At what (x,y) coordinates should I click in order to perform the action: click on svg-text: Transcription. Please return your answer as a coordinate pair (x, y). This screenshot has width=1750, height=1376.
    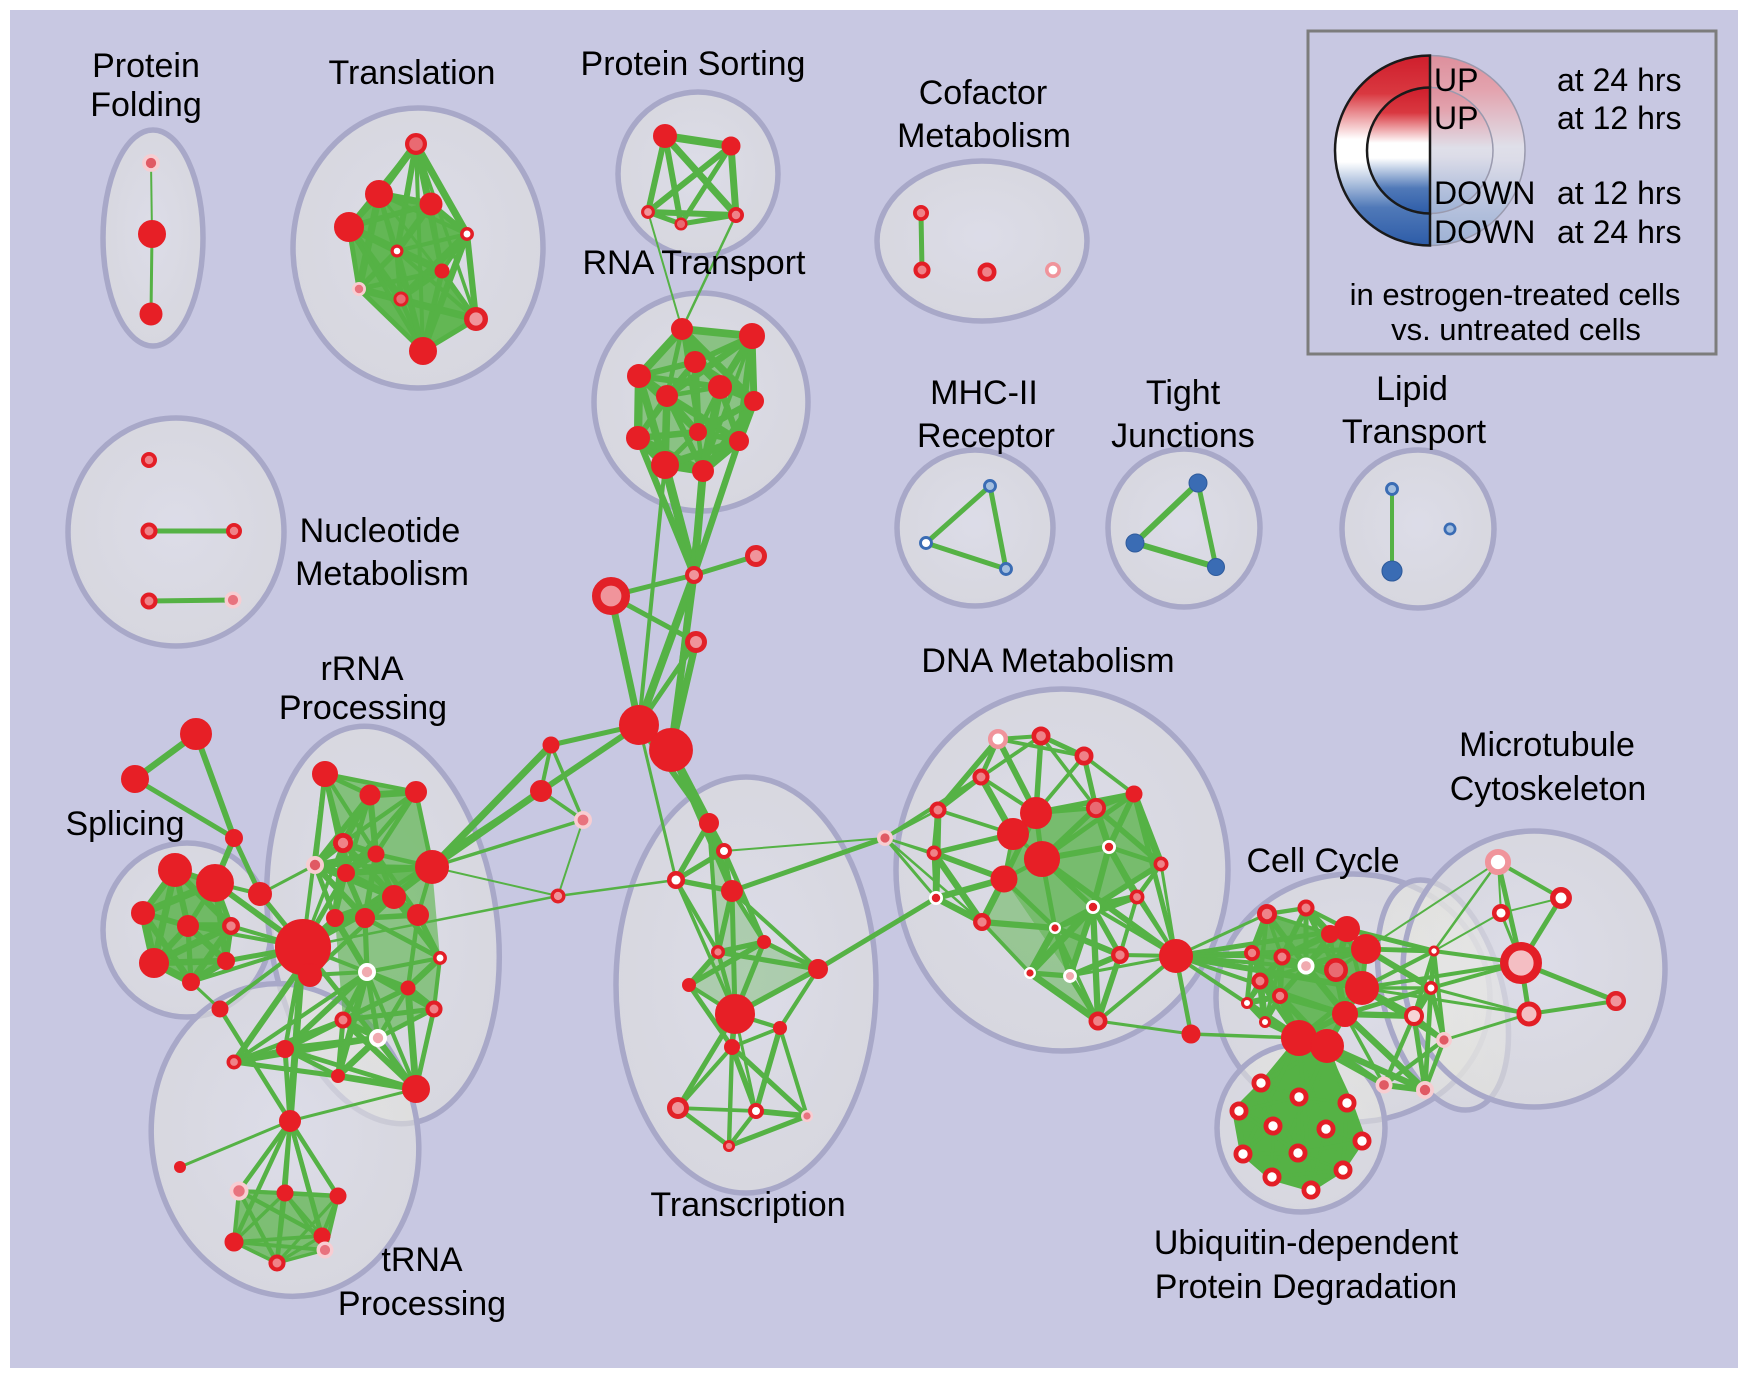
    Looking at the image, I should click on (747, 1205).